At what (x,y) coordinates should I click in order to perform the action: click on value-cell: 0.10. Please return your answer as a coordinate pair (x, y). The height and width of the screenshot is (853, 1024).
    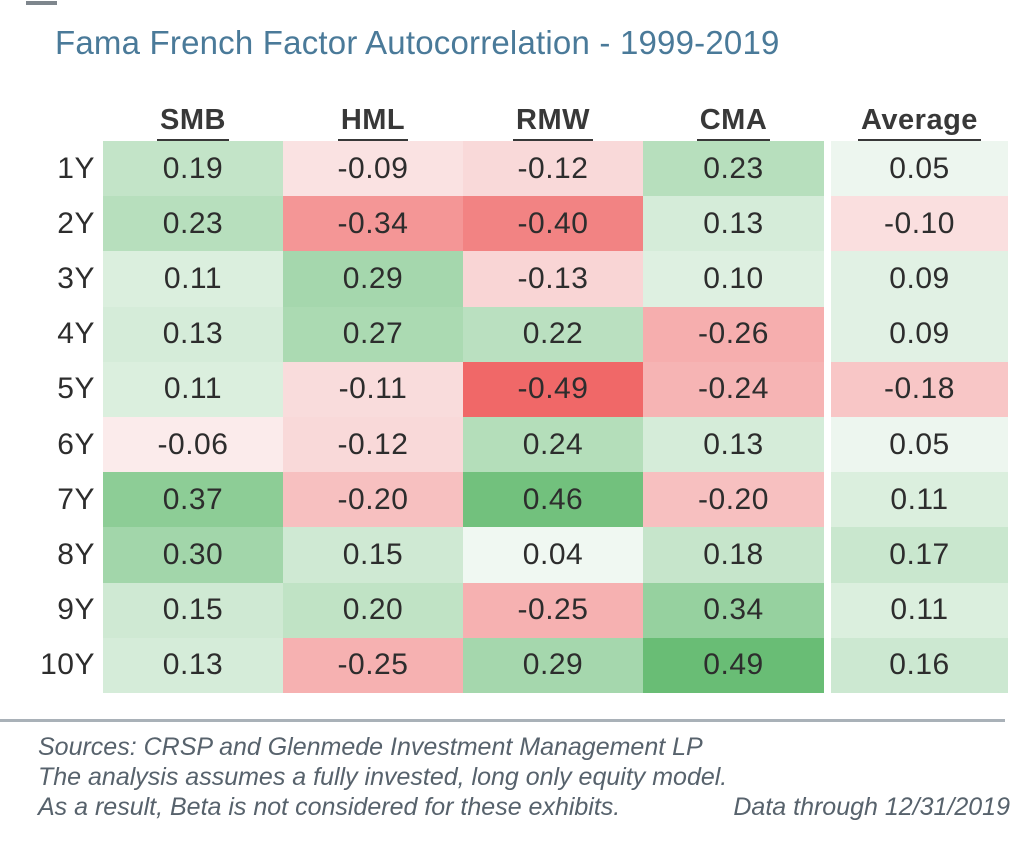
    Looking at the image, I should click on (733, 279).